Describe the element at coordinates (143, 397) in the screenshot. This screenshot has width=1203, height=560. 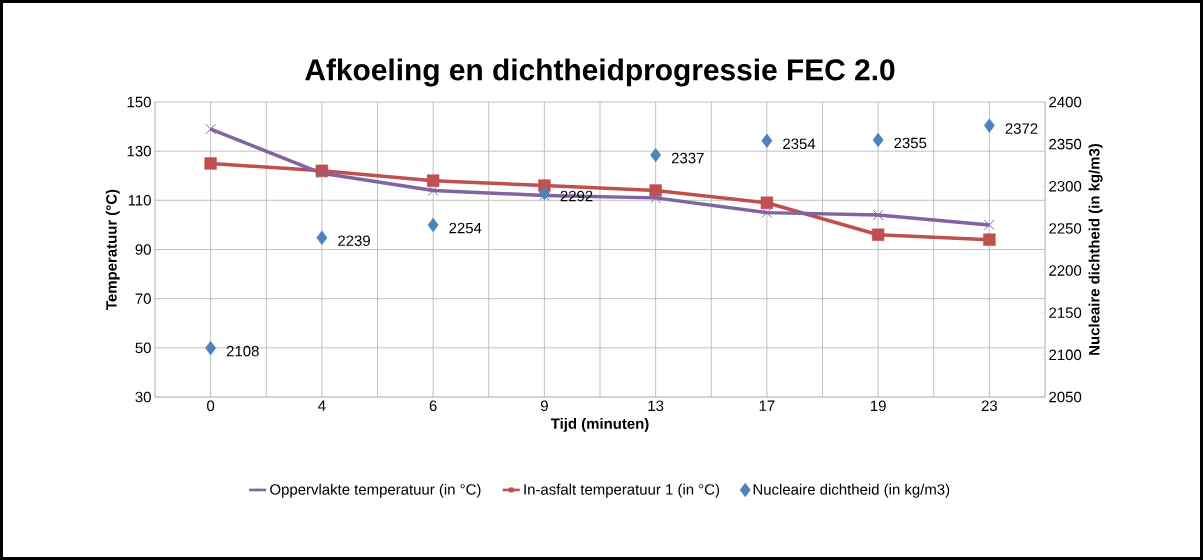
I see `y-tick-label: 30` at that location.